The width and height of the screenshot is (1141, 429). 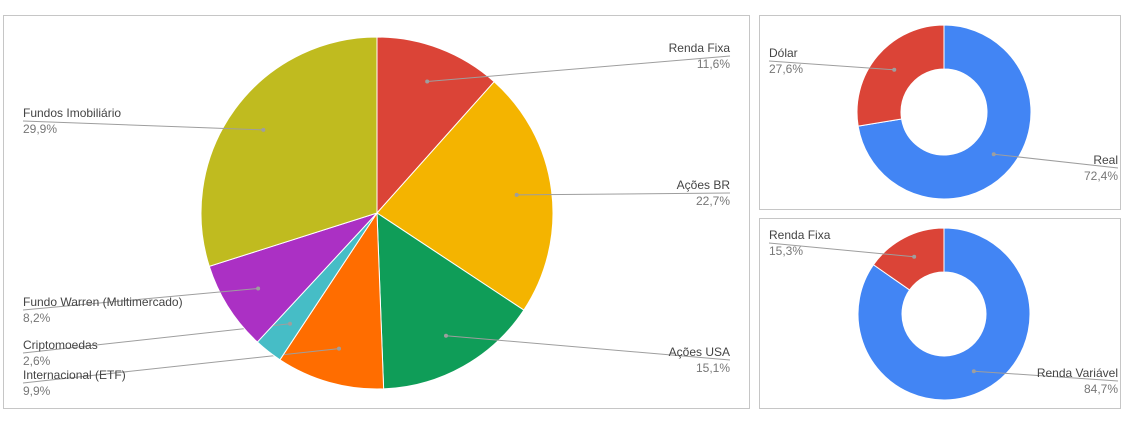 I want to click on leader-dot-acoes-usa, so click(x=445, y=335).